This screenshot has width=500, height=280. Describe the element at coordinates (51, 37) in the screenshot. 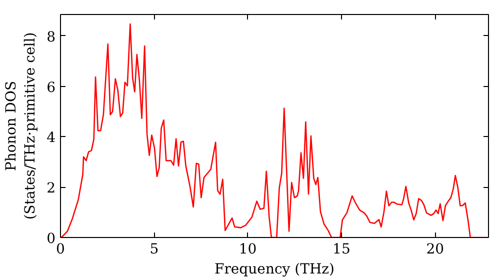

I see `y-tick-label: 8` at that location.